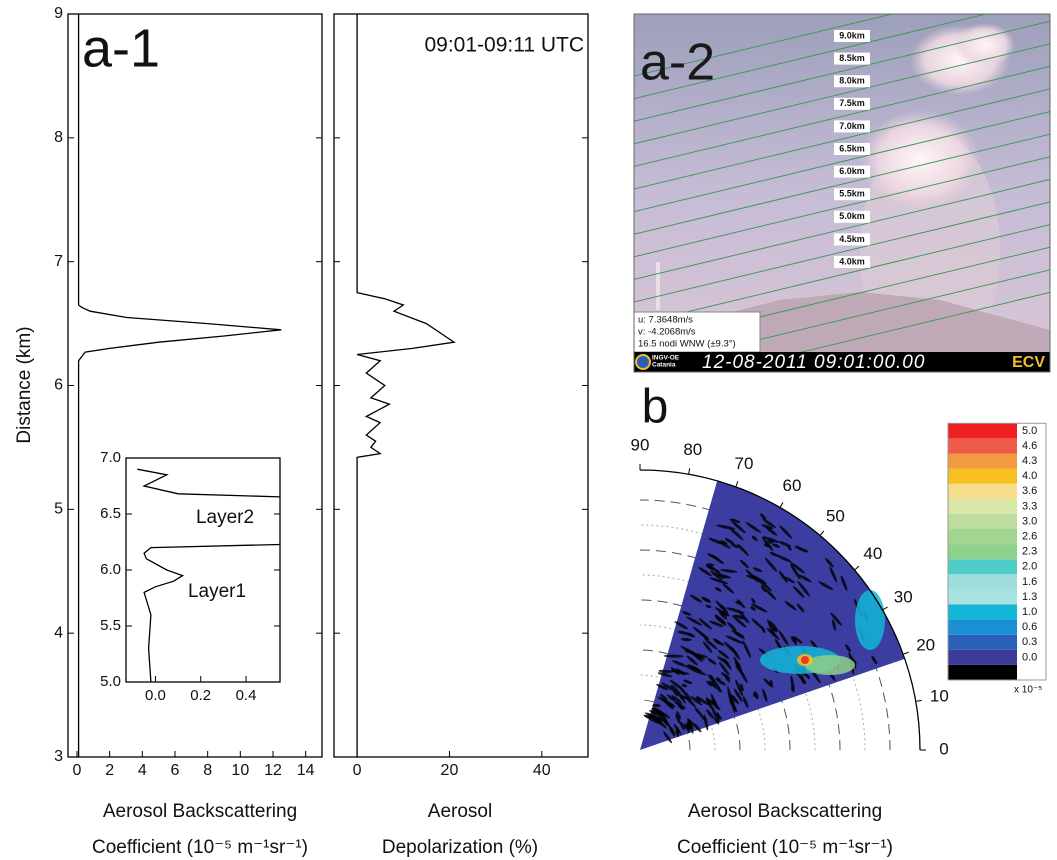  What do you see at coordinates (1029, 582) in the screenshot?
I see `colorbar-label: 1.6` at bounding box center [1029, 582].